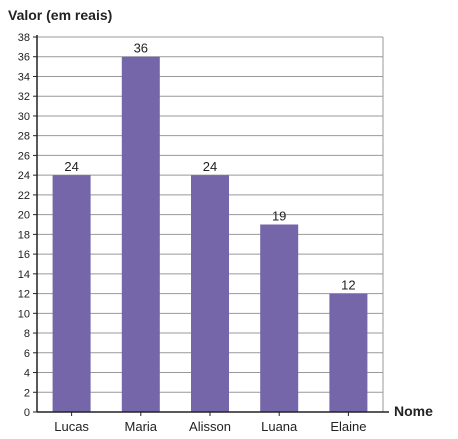 This screenshot has width=458, height=439. I want to click on data-label-alisson: 24, so click(210, 166).